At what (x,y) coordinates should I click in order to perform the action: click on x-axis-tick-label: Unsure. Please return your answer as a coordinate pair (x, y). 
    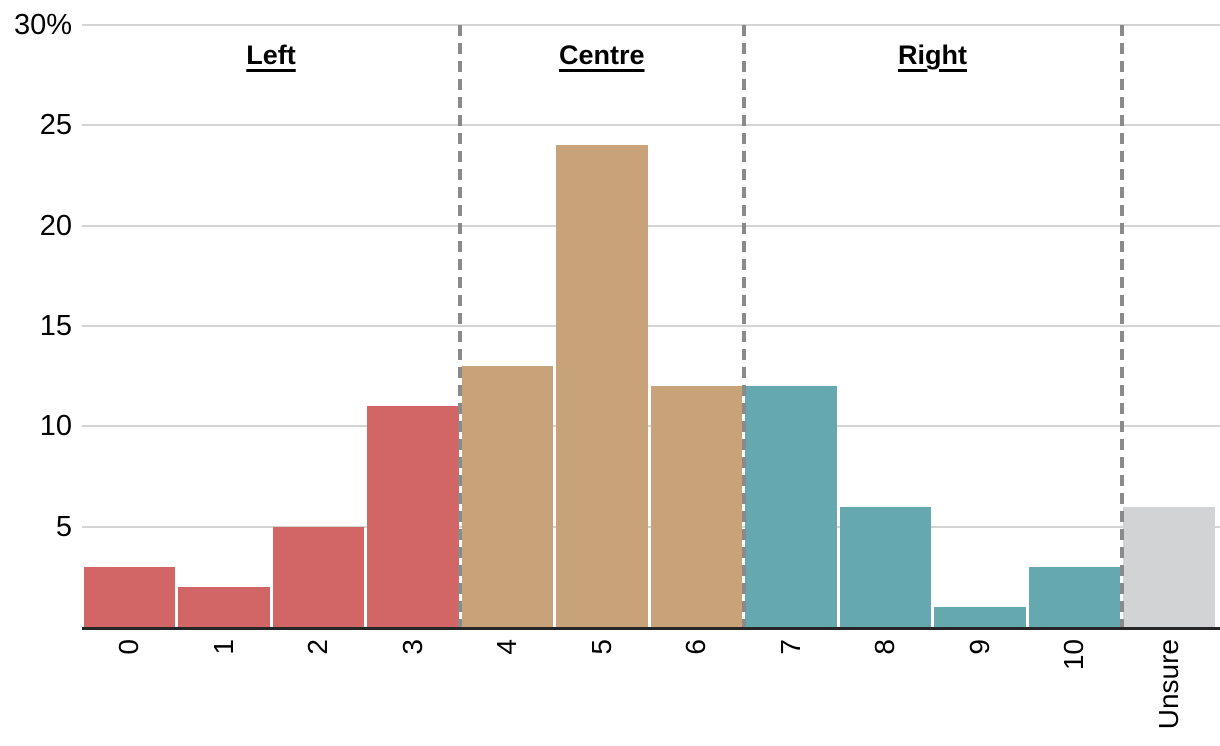
    Looking at the image, I should click on (1169, 686).